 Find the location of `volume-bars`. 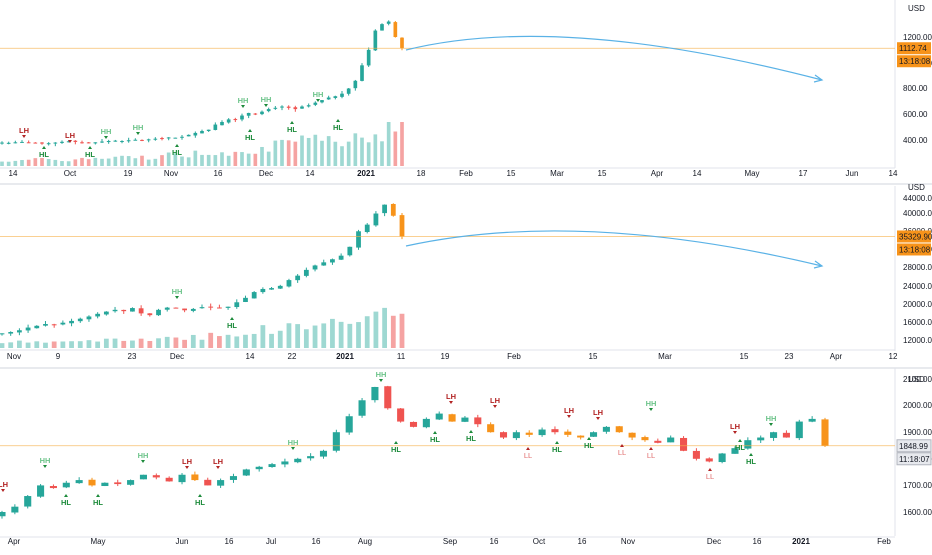

volume-bars is located at coordinates (202, 144).